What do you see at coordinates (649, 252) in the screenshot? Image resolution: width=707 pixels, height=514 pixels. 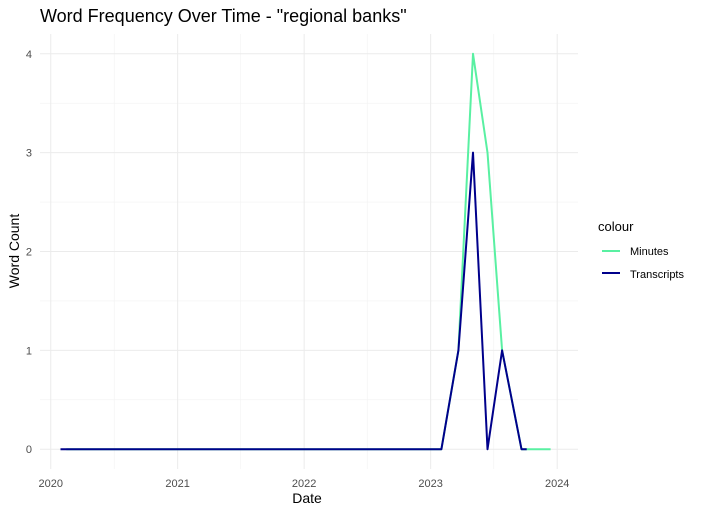 I see `legend-label-minutes: Minutes` at bounding box center [649, 252].